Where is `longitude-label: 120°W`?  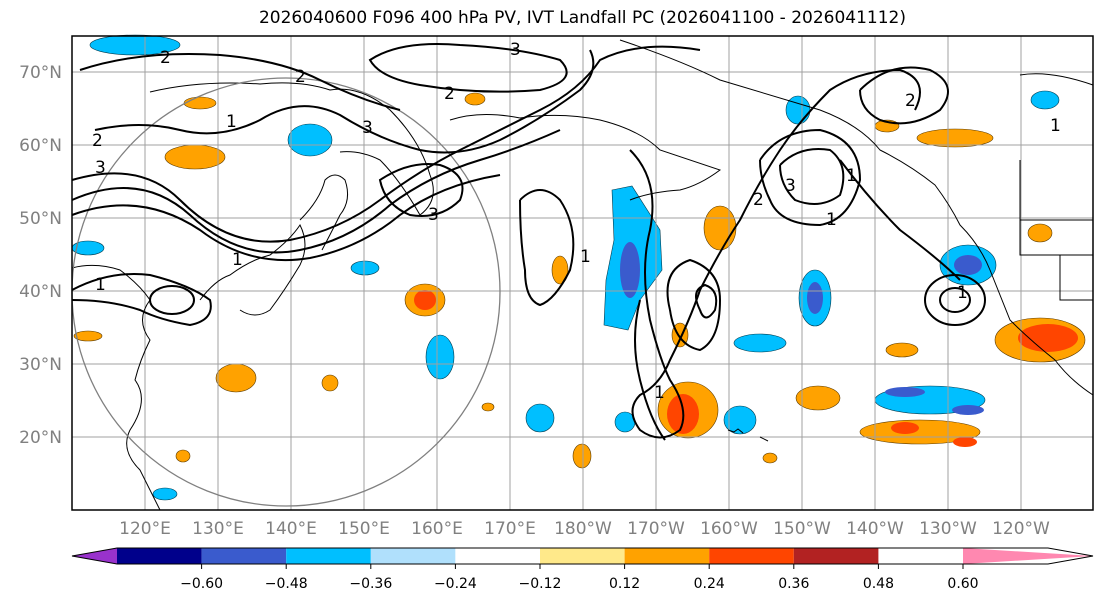
longitude-label: 120°W is located at coordinates (1021, 529).